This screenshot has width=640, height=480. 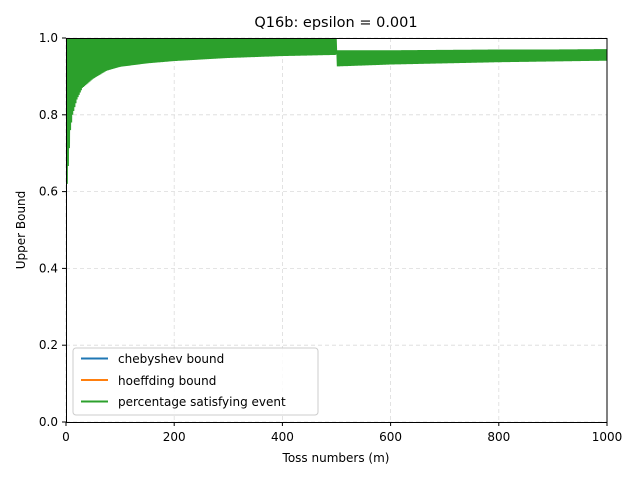 What do you see at coordinates (48, 192) in the screenshot?
I see `y-tick-label: 0.6` at bounding box center [48, 192].